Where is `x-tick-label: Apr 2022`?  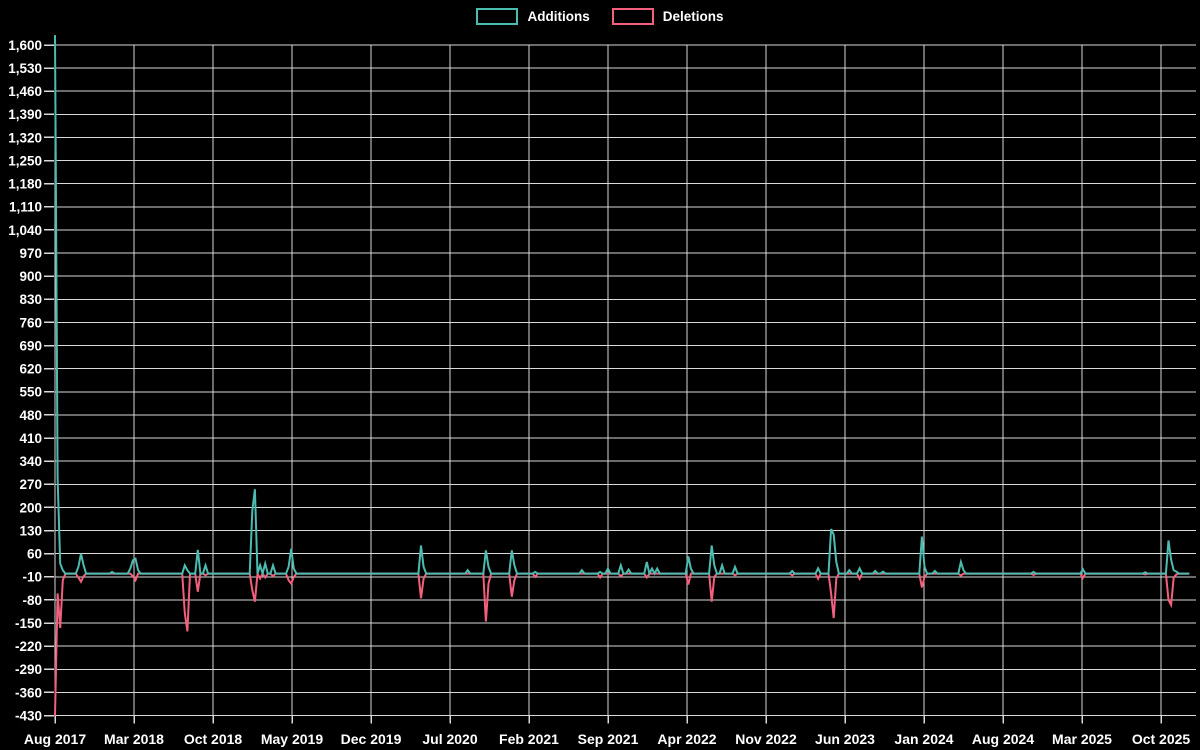
x-tick-label: Apr 2022 is located at coordinates (686, 739).